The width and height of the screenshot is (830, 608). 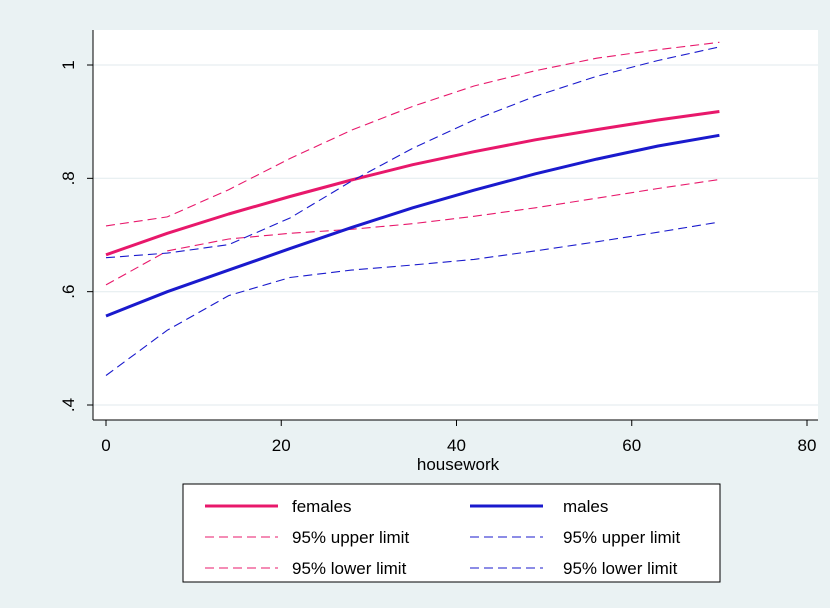 What do you see at coordinates (322, 506) in the screenshot?
I see `legend-label: females` at bounding box center [322, 506].